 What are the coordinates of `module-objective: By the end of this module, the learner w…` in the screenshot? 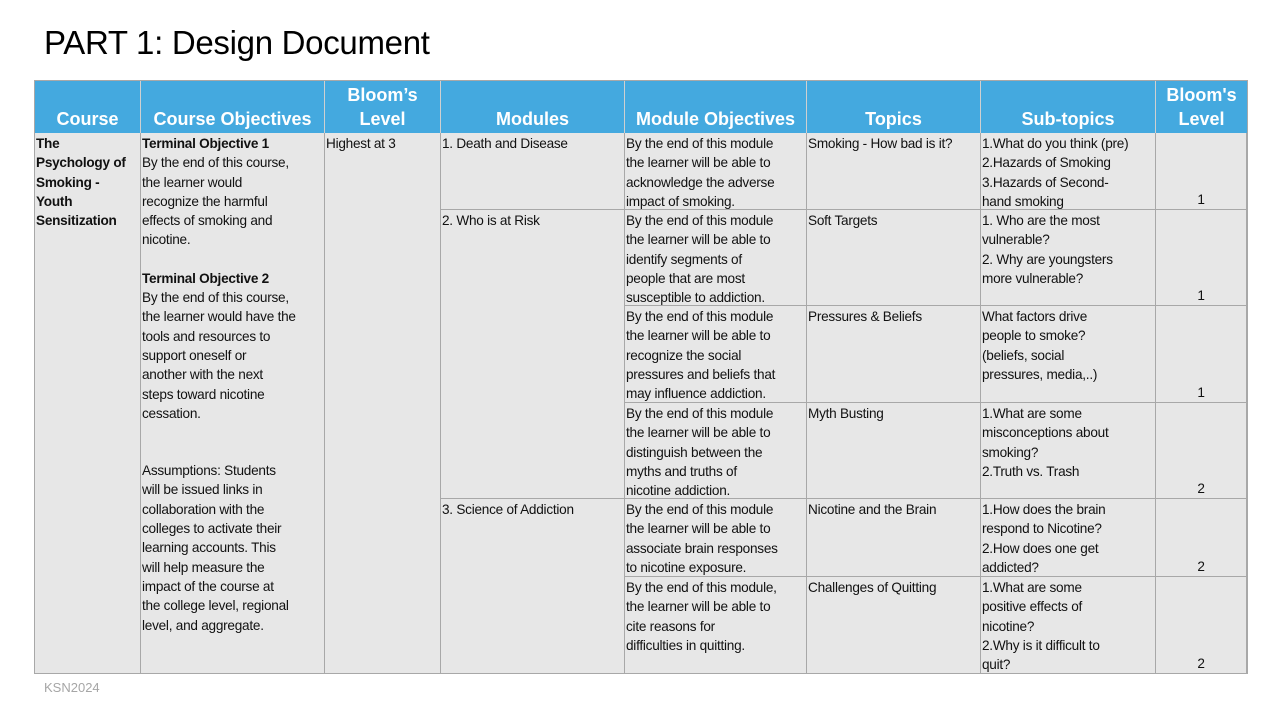 It's located at (716, 625).